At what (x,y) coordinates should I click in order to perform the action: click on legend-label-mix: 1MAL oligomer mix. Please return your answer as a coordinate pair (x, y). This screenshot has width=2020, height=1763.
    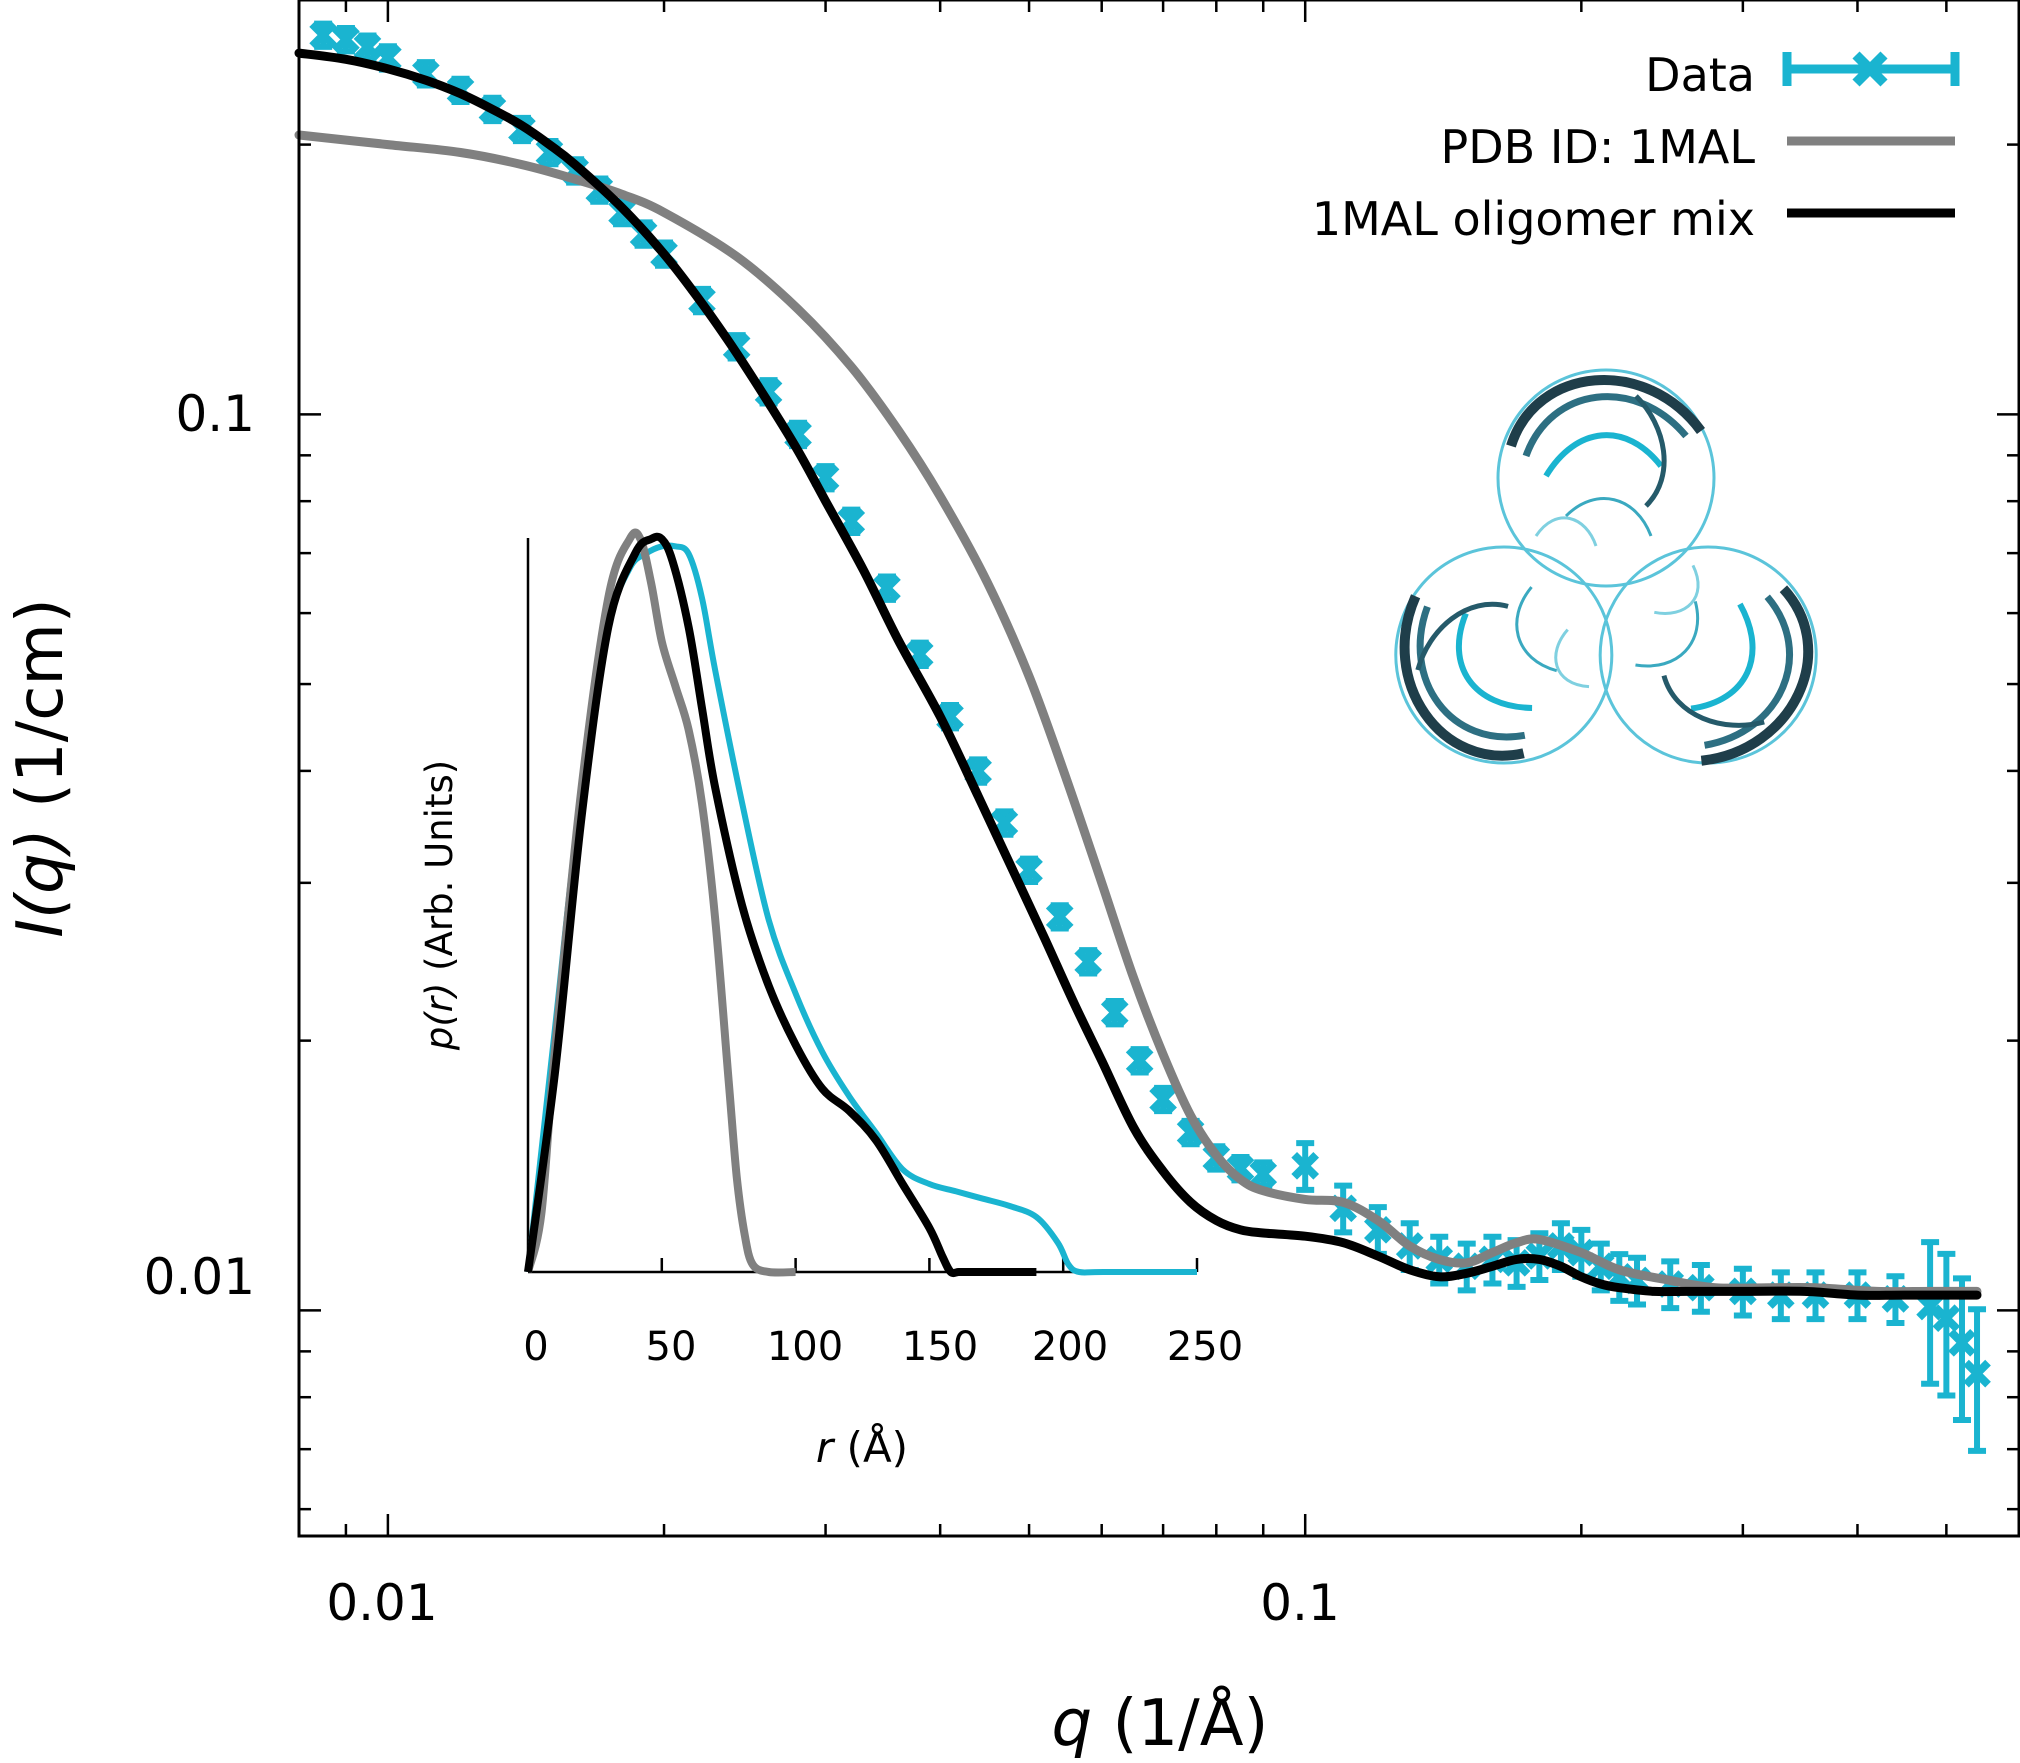
    Looking at the image, I should click on (1533, 219).